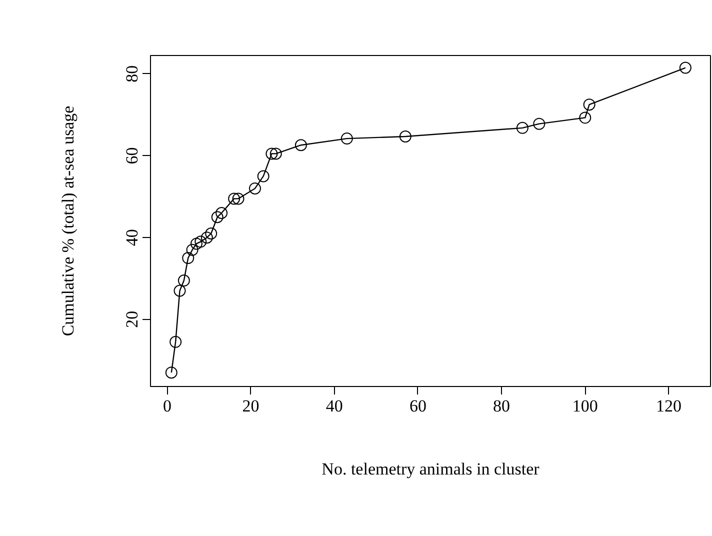 This screenshot has height=536, width=712. What do you see at coordinates (334, 406) in the screenshot?
I see `x-tick-label: 40` at bounding box center [334, 406].